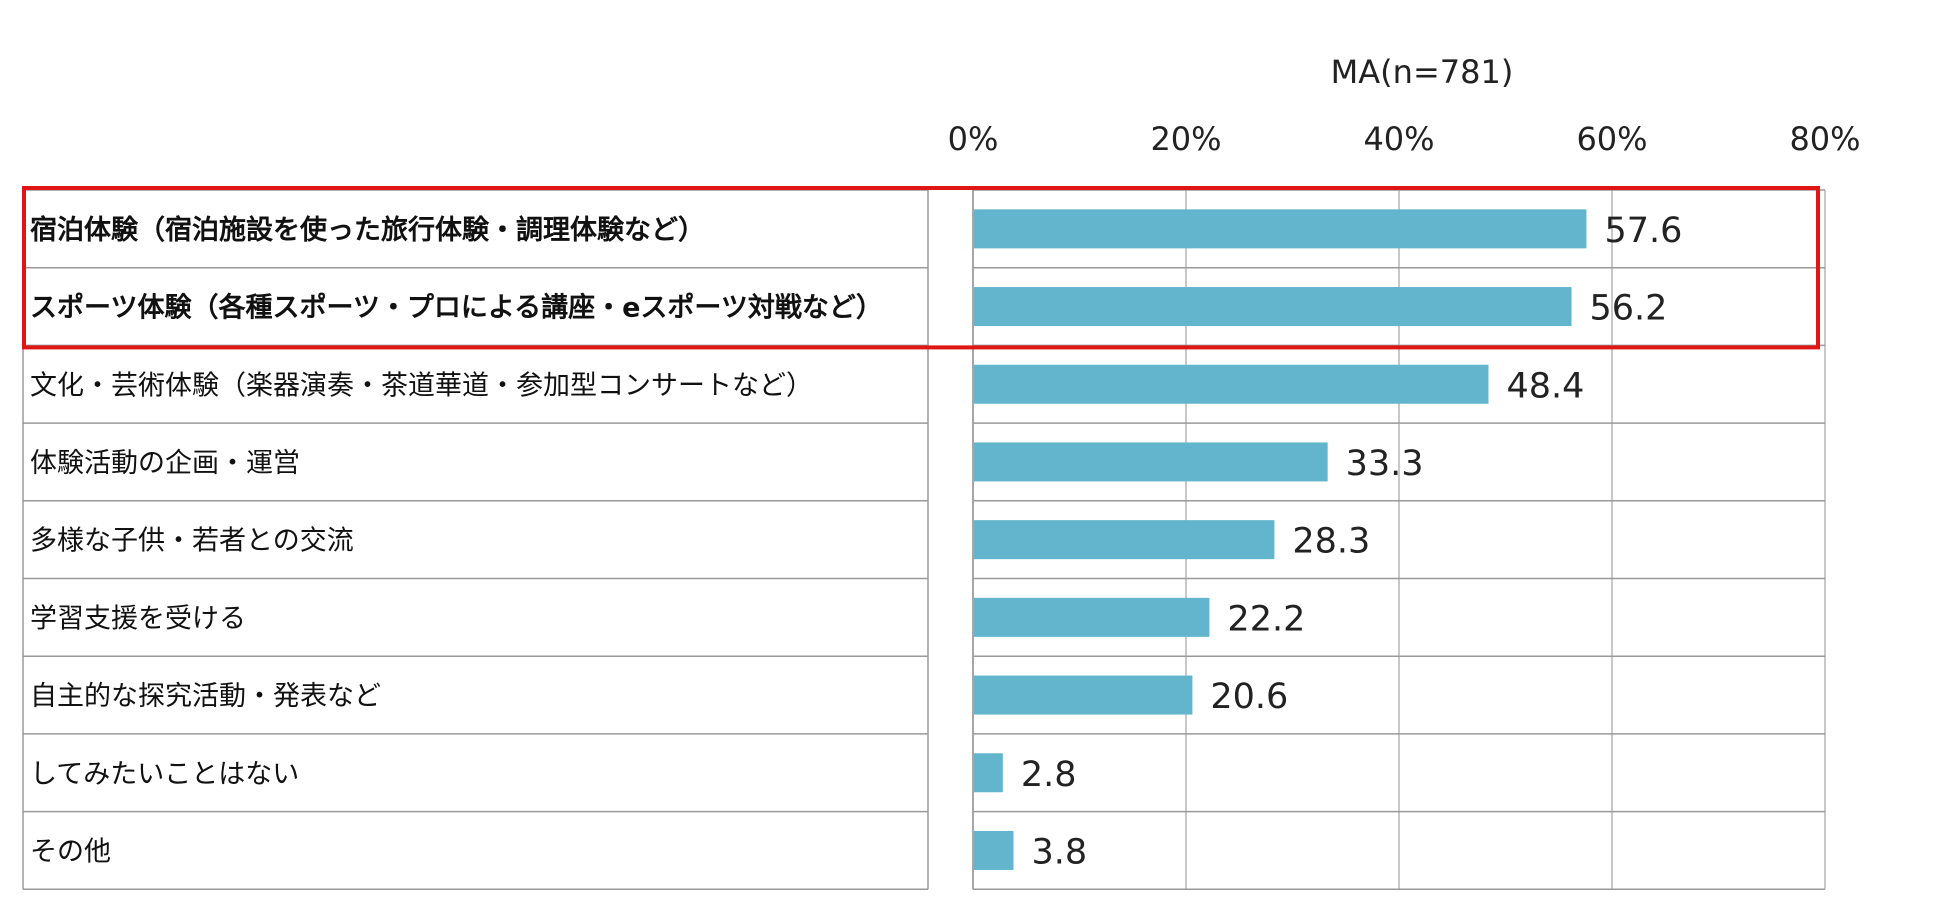 Image resolution: width=1950 pixels, height=923 pixels. What do you see at coordinates (1545, 386) in the screenshot?
I see `value-label: 48.4` at bounding box center [1545, 386].